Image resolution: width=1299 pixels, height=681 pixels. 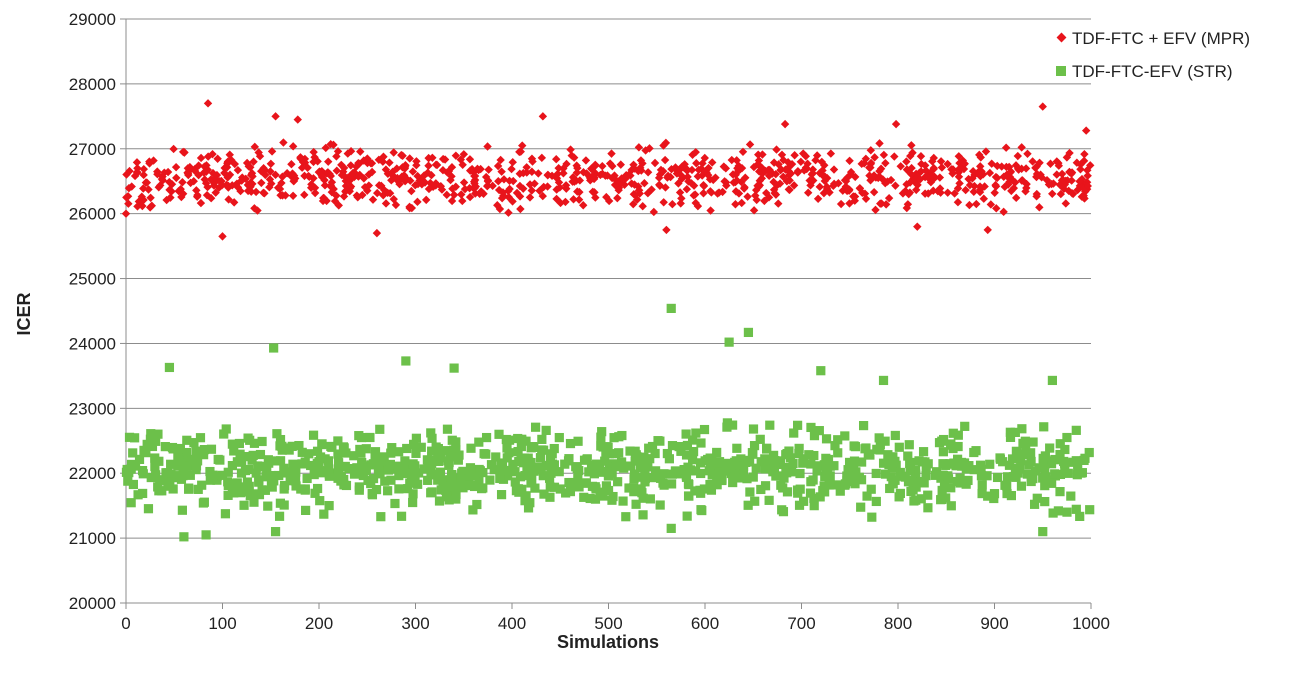 What do you see at coordinates (92, 408) in the screenshot?
I see `y-tick-label-3: 23000` at bounding box center [92, 408].